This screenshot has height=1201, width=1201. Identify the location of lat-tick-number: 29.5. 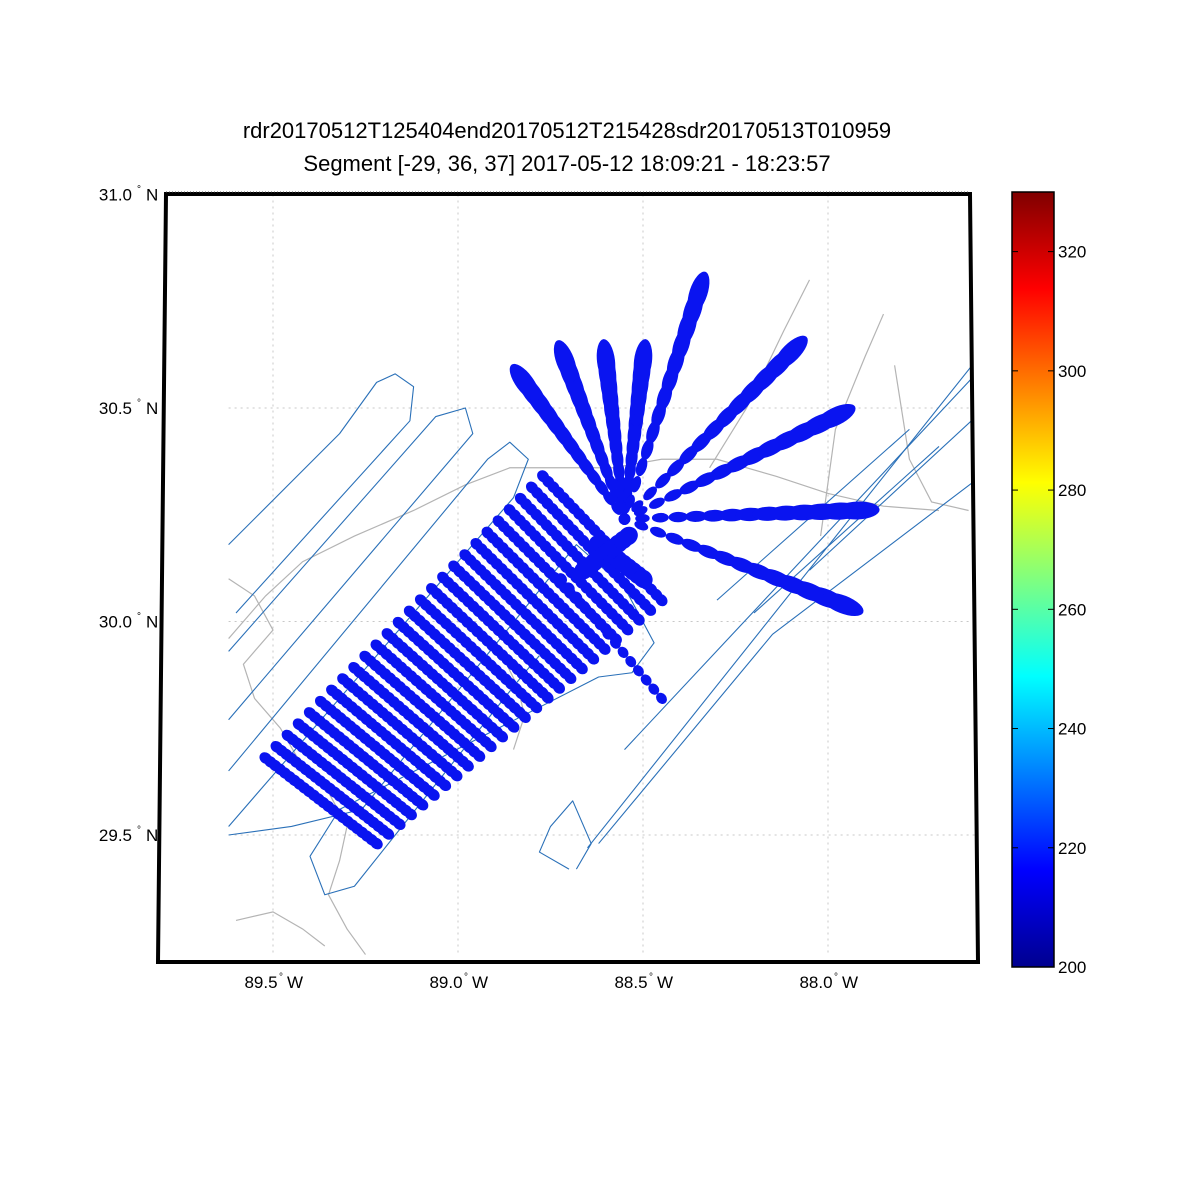
(115, 835).